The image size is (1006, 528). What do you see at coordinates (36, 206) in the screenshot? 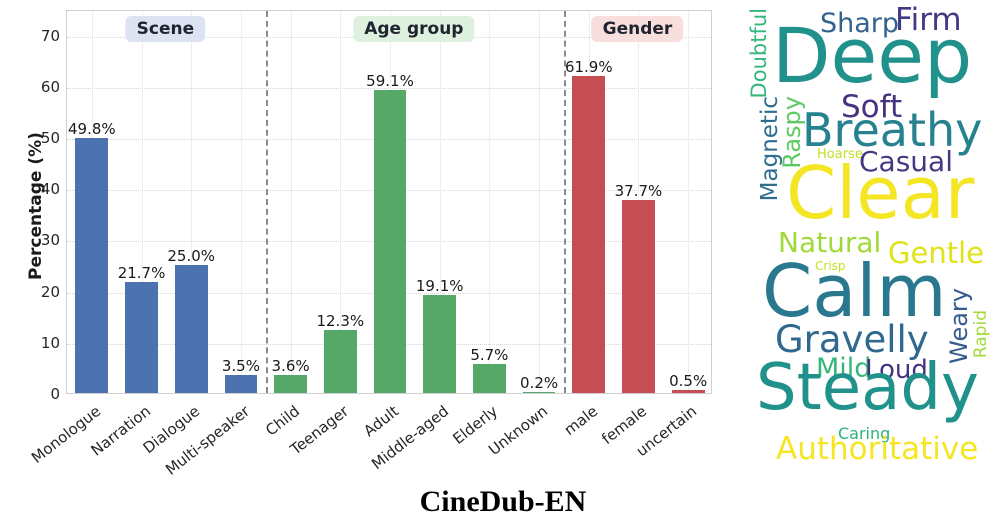
I see `y-axis-label: Percentage (%)` at bounding box center [36, 206].